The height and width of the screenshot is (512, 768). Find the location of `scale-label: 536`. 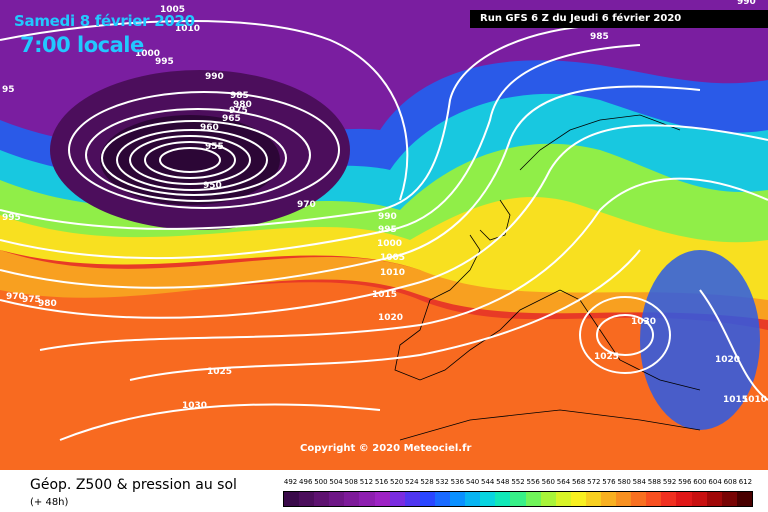

scale-label: 536 is located at coordinates (457, 482).